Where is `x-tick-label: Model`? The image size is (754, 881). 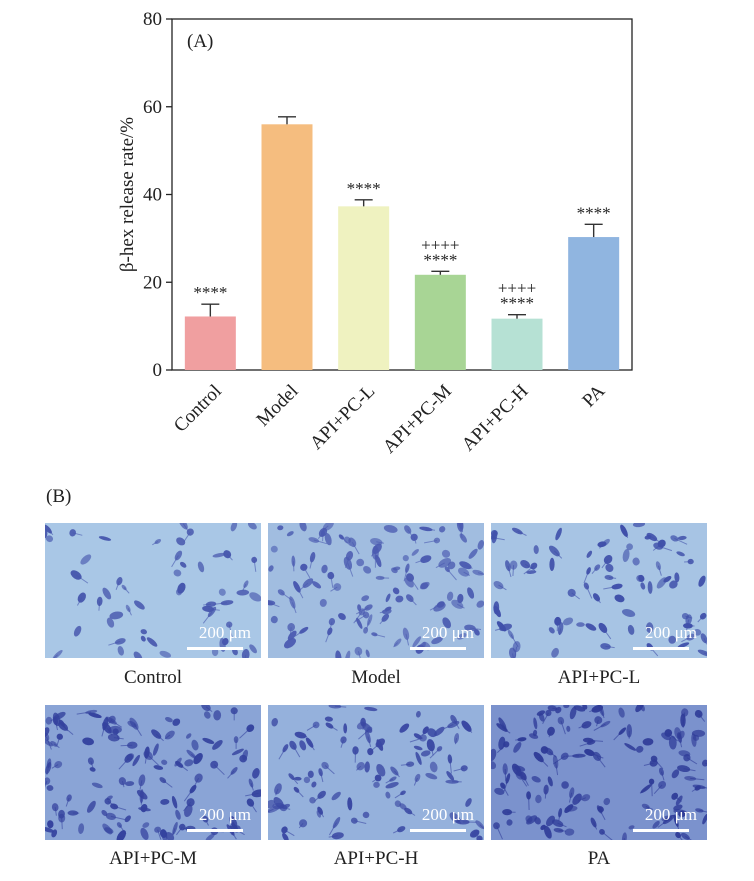
x-tick-label: Model is located at coordinates (278, 406).